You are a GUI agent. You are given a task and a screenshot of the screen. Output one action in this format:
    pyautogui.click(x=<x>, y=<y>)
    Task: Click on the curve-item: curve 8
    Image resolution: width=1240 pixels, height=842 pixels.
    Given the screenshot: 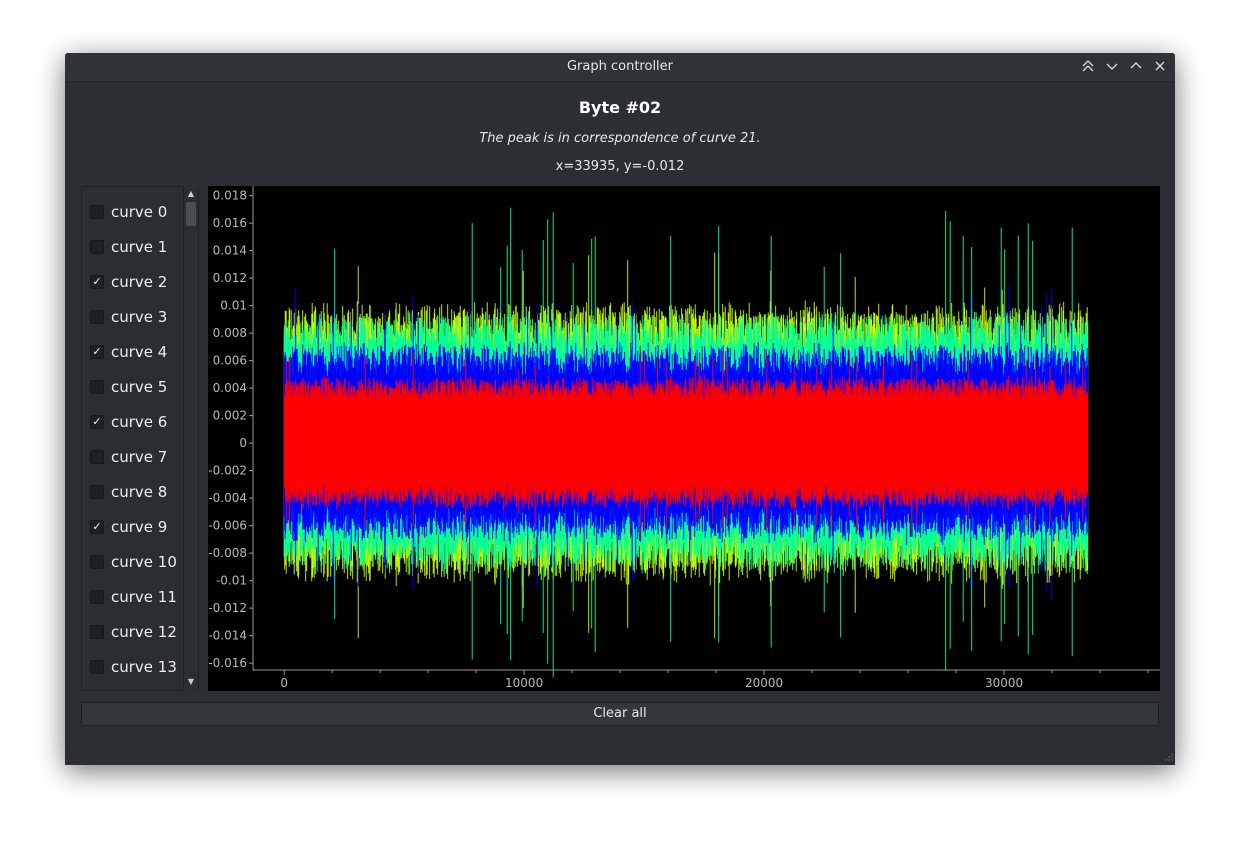 What is the action you would take?
    pyautogui.click(x=139, y=492)
    